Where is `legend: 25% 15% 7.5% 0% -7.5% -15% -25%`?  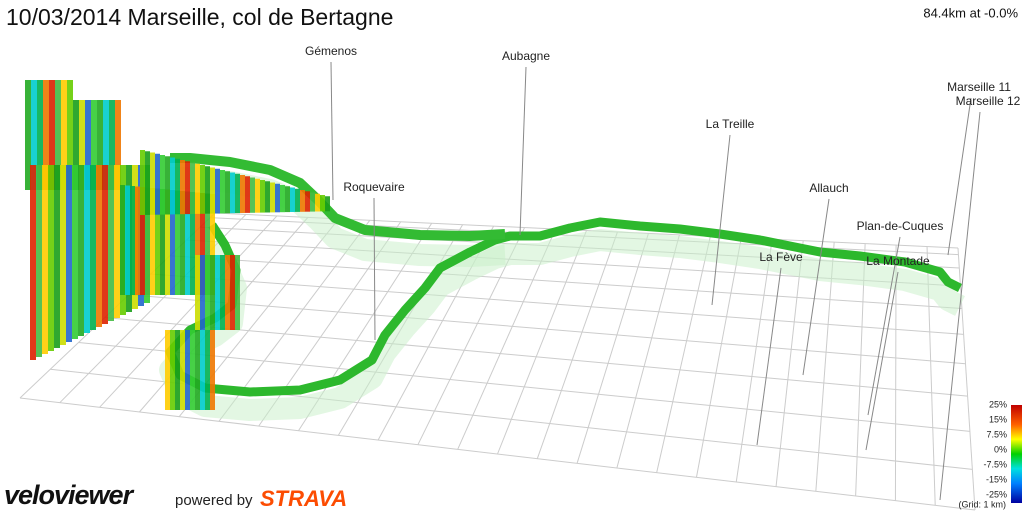 legend: 25% 15% 7.5% 0% -7.5% -15% -25% is located at coordinates (995, 449).